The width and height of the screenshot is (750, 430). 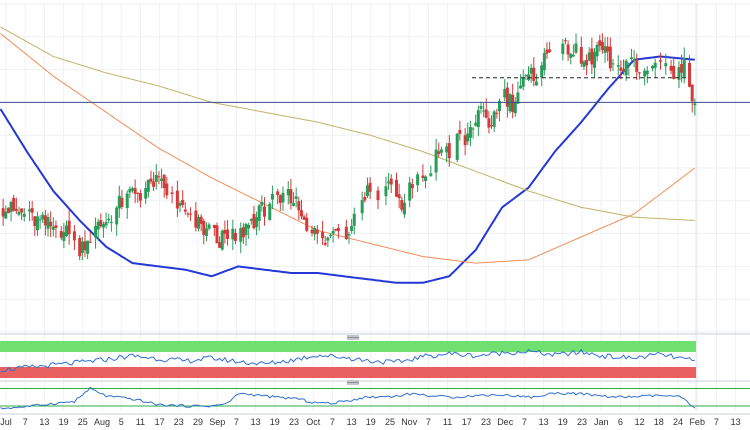 I want to click on x-tick-label: 12, so click(x=640, y=422).